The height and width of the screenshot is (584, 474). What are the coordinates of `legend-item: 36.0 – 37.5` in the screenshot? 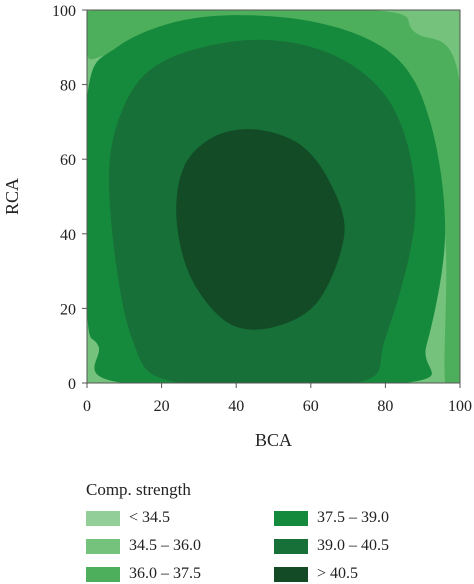 It's located at (143, 574).